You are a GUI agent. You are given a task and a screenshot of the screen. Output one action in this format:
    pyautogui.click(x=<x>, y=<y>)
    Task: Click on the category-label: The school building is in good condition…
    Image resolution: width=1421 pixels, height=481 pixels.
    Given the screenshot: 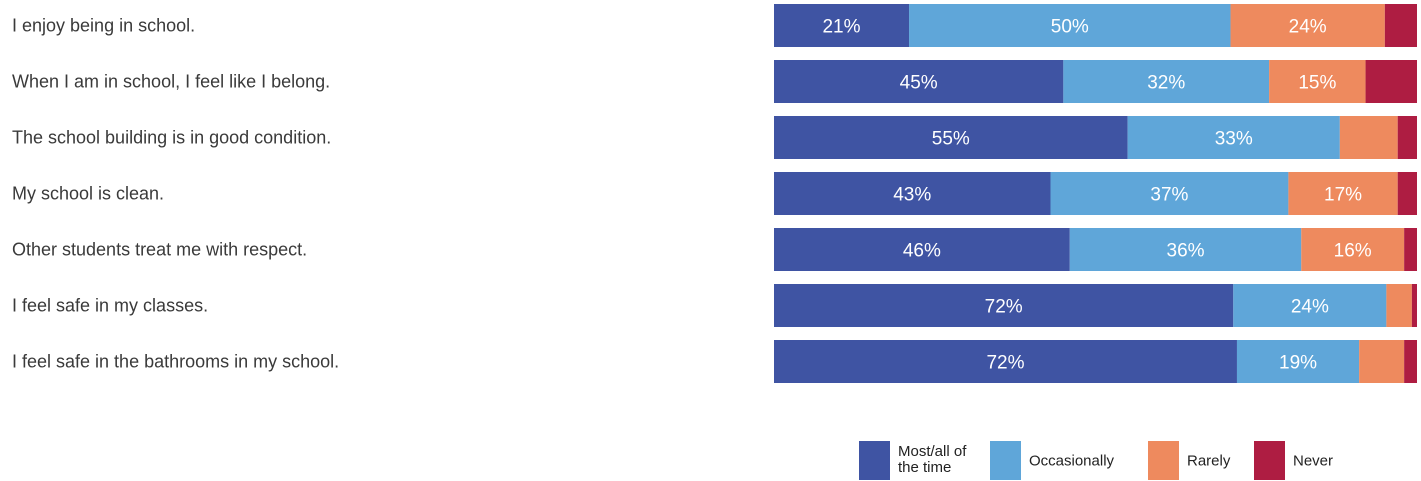 What is the action you would take?
    pyautogui.click(x=171, y=138)
    